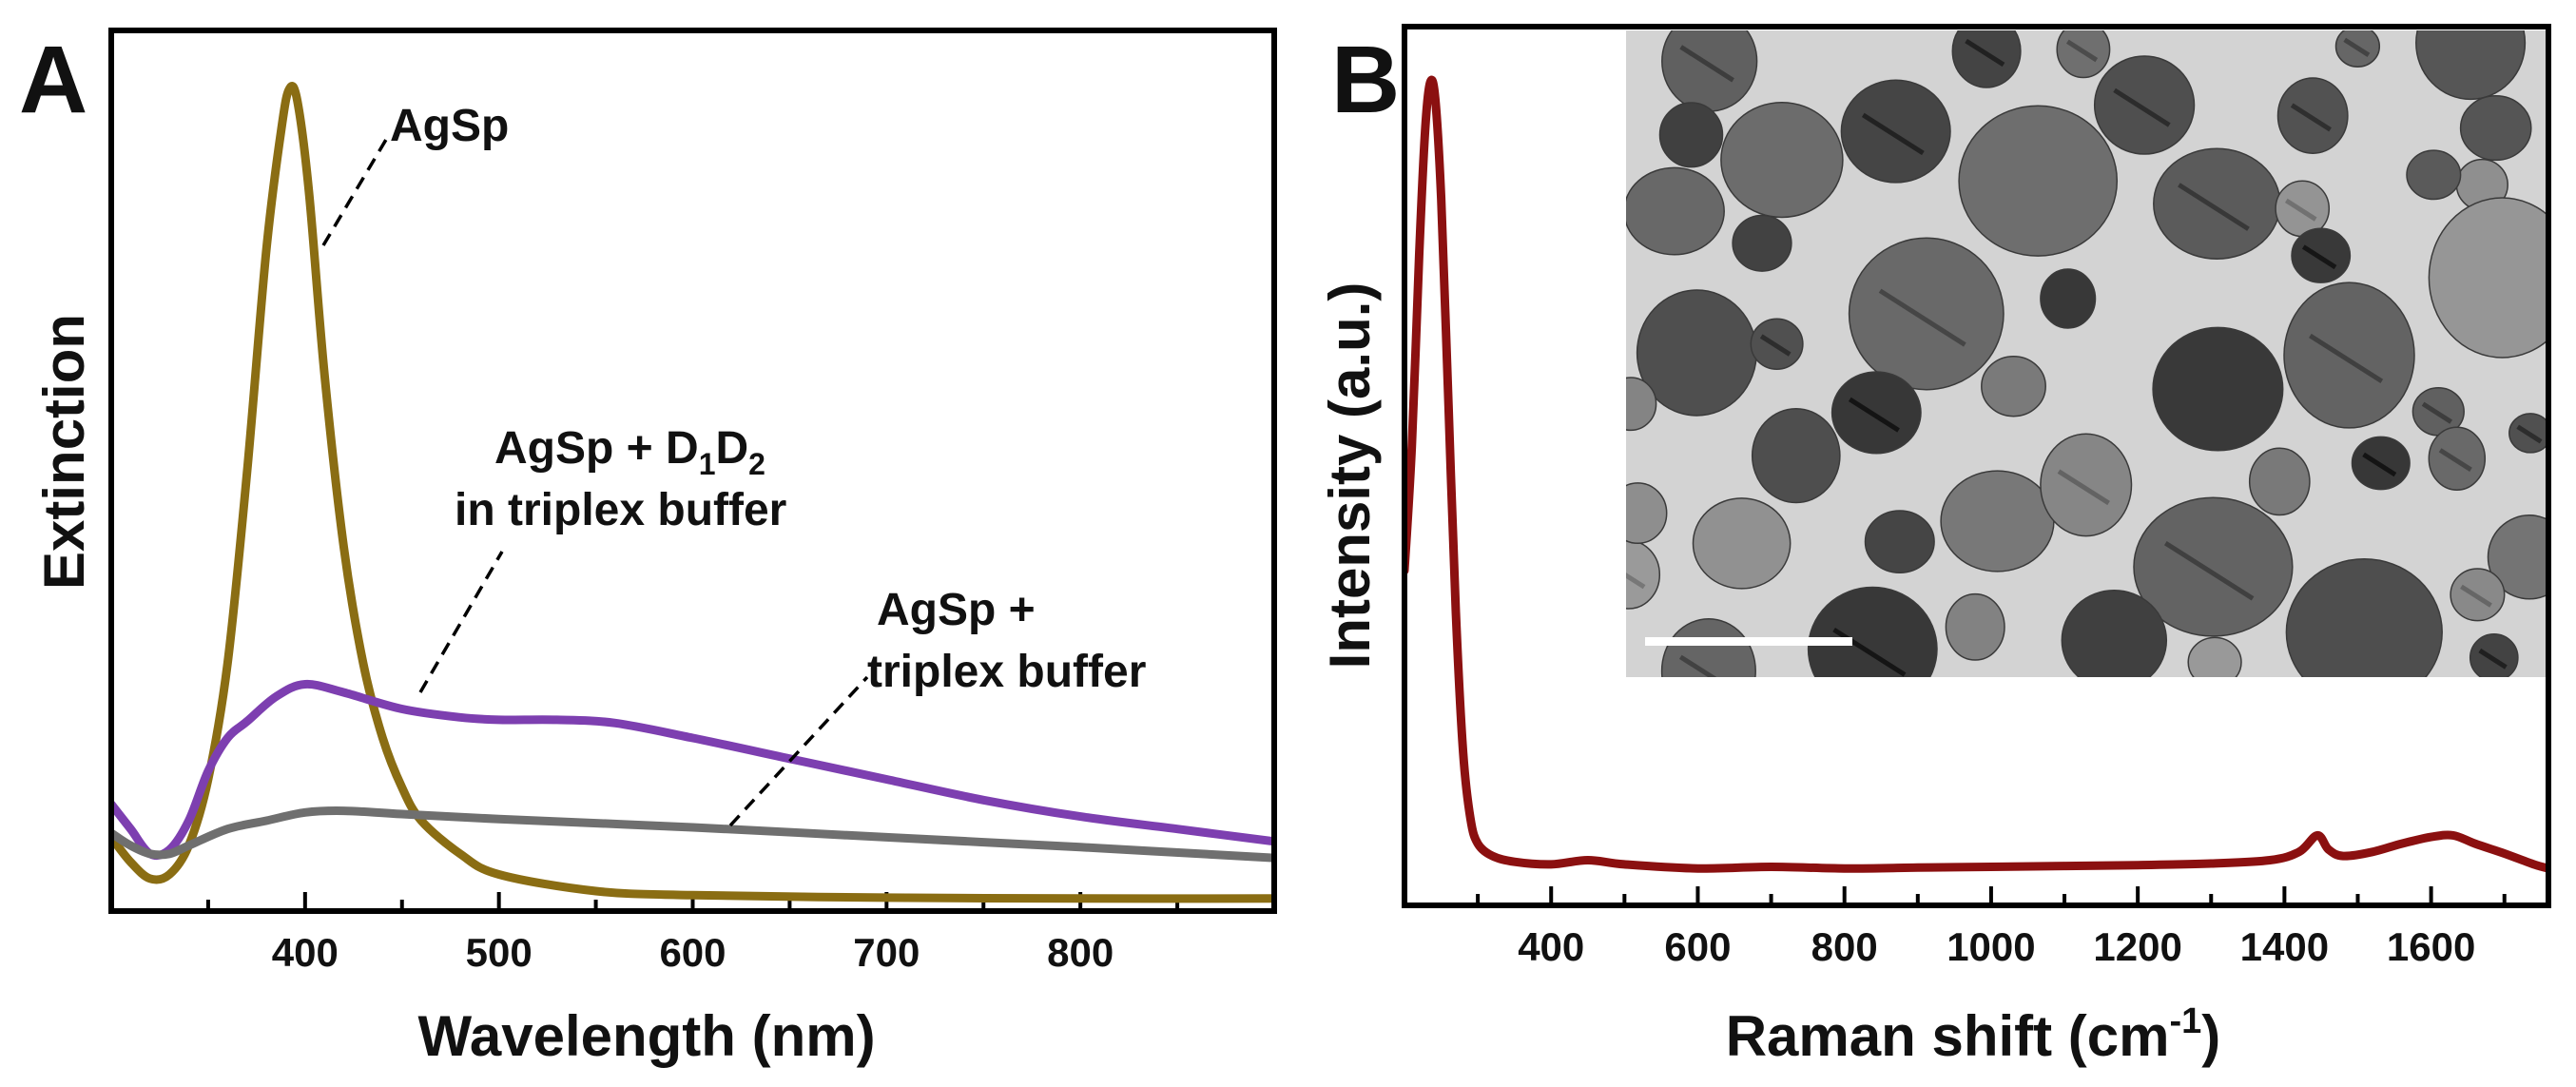  What do you see at coordinates (731, 449) in the screenshot?
I see `annotation-d1d2-mid: D` at bounding box center [731, 449].